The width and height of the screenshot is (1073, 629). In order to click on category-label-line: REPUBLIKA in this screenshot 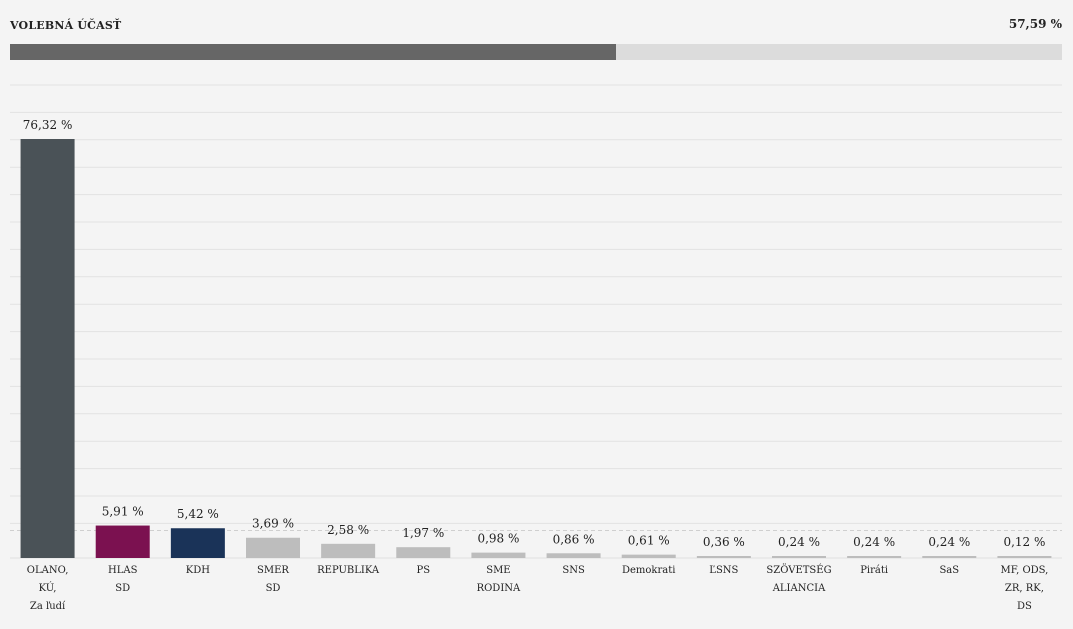, I will do `click(348, 570)`.